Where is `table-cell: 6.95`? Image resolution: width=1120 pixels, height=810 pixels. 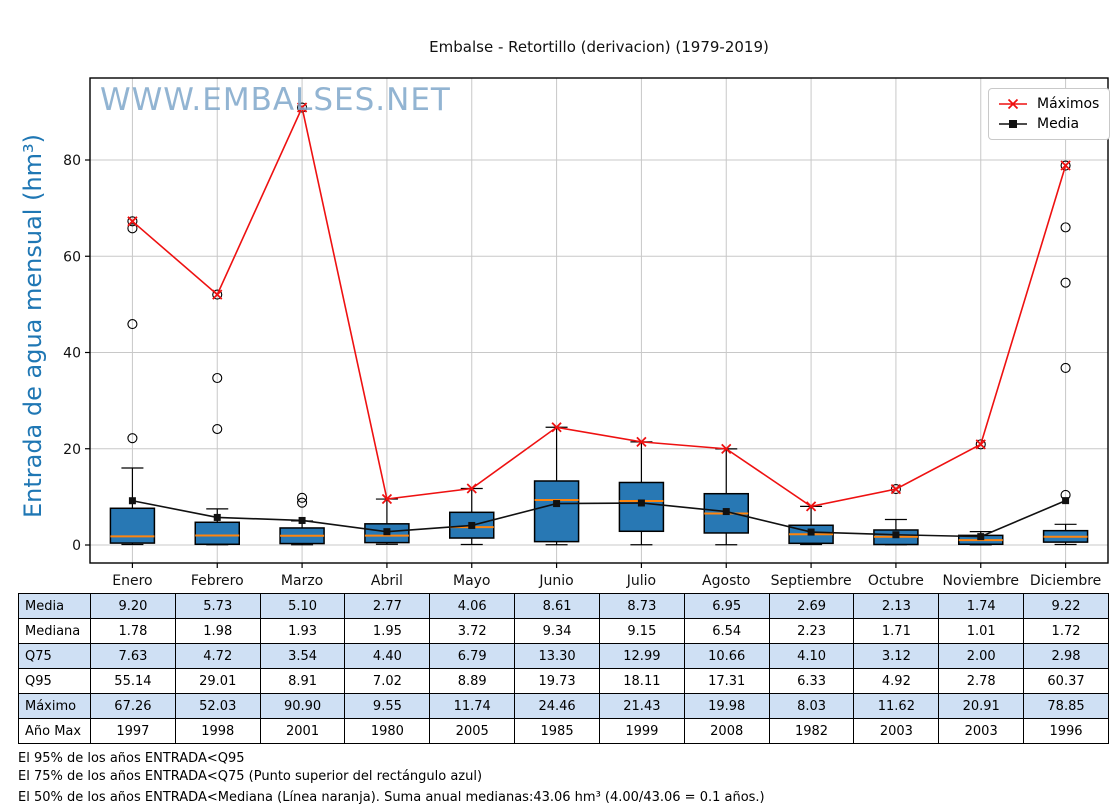
table-cell: 6.95 is located at coordinates (726, 606).